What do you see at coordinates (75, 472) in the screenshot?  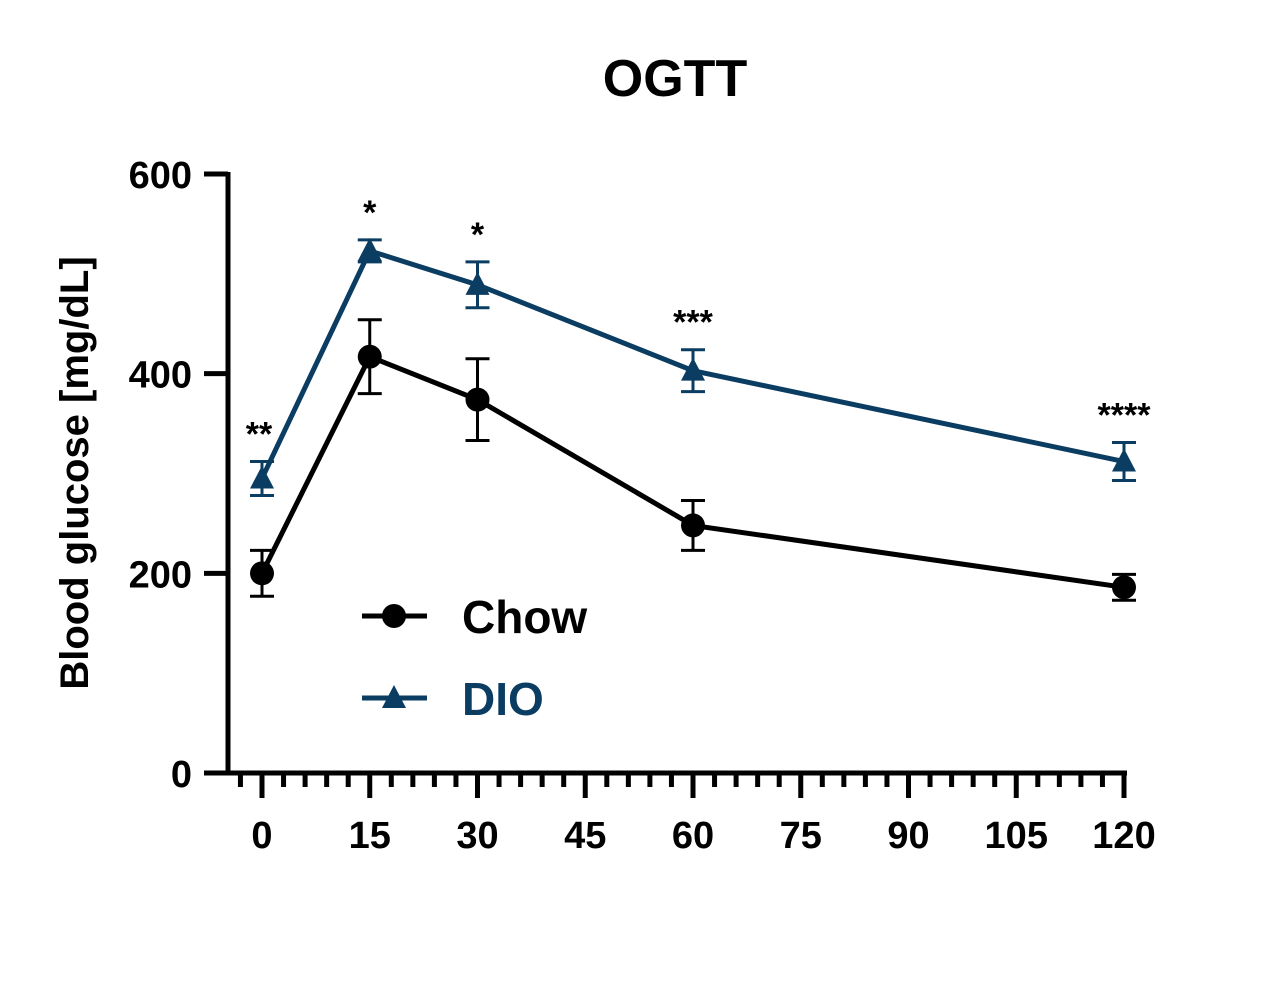 I see `y-axis-label: Blood glucose [mg/dL]` at bounding box center [75, 472].